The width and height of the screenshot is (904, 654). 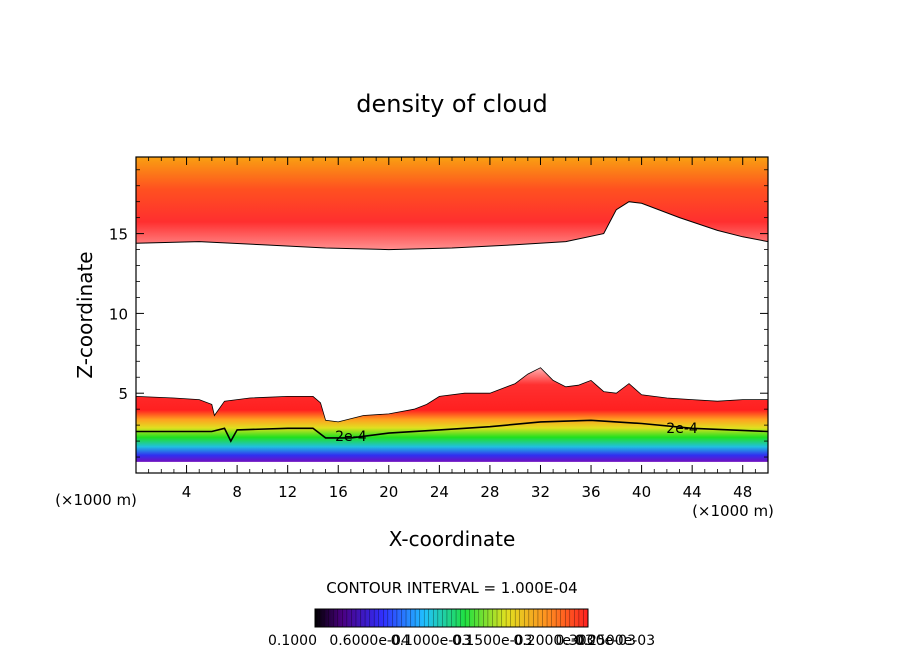 What do you see at coordinates (452, 226) in the screenshot?
I see `upper-layer-boundary` at bounding box center [452, 226].